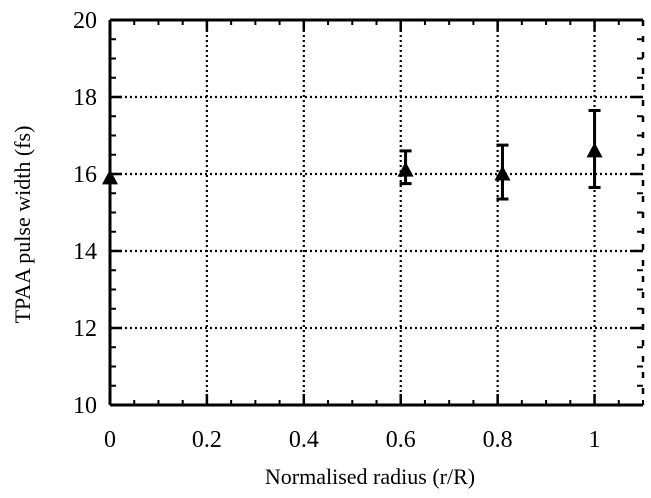 Image resolution: width=651 pixels, height=498 pixels. I want to click on y-tick-label-5: 20, so click(85, 21).